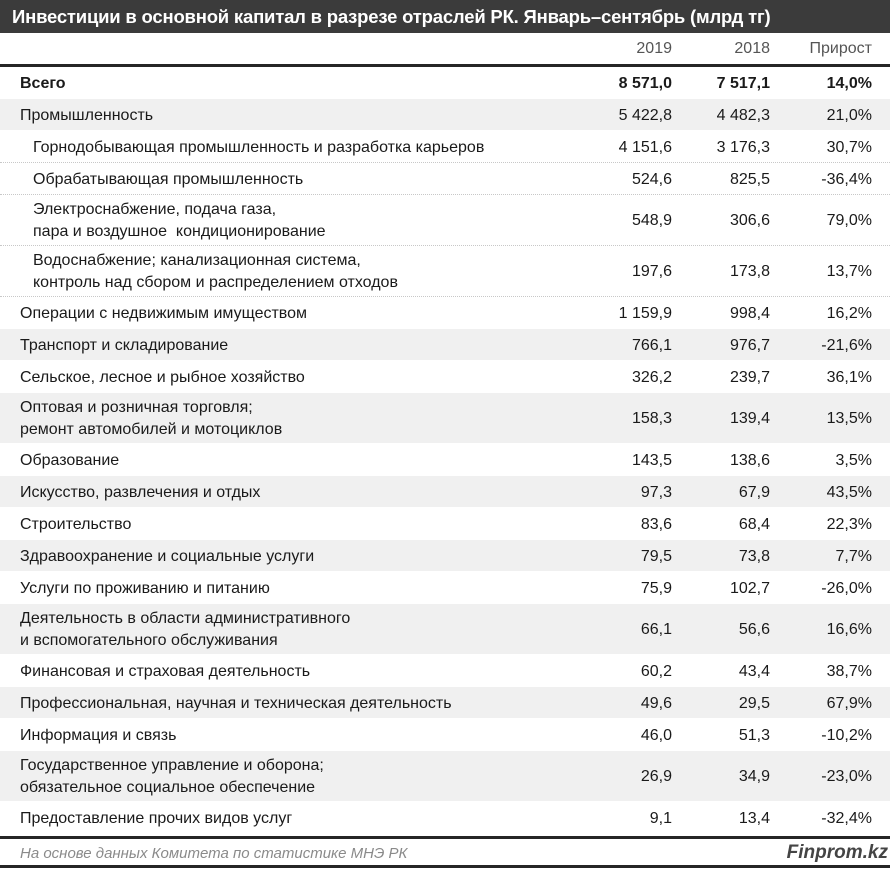  I want to click on value-2019: 548,9, so click(651, 220).